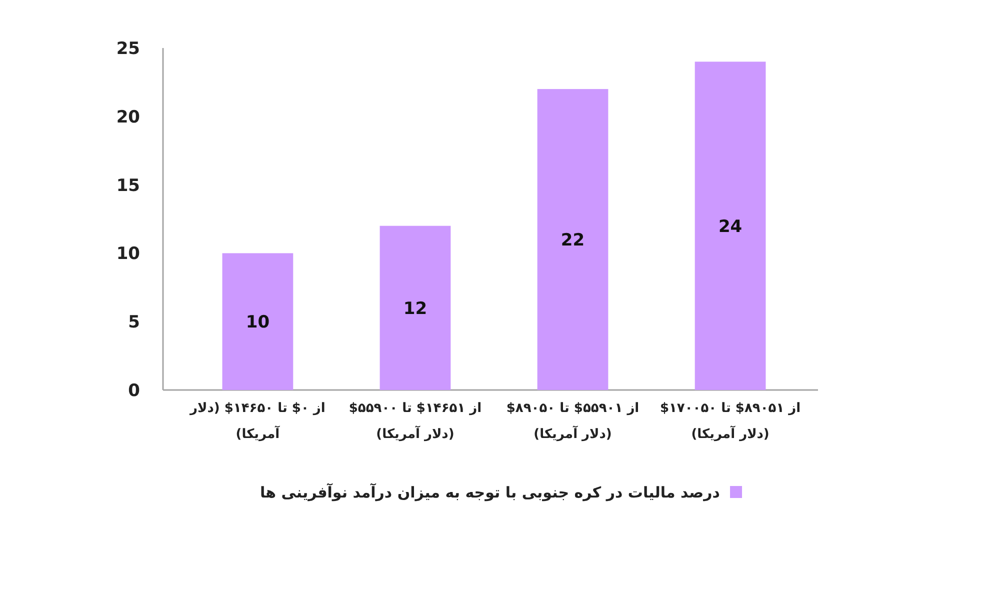  I want to click on data-label: 10, so click(258, 322).